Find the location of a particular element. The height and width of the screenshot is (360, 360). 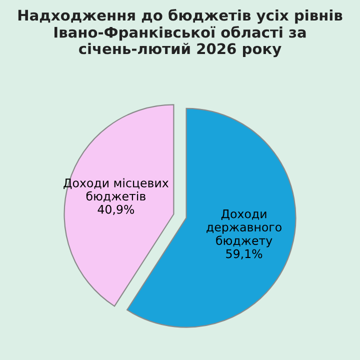

slice-label: Доходи місцевих бюджетів is located at coordinates (116, 190).